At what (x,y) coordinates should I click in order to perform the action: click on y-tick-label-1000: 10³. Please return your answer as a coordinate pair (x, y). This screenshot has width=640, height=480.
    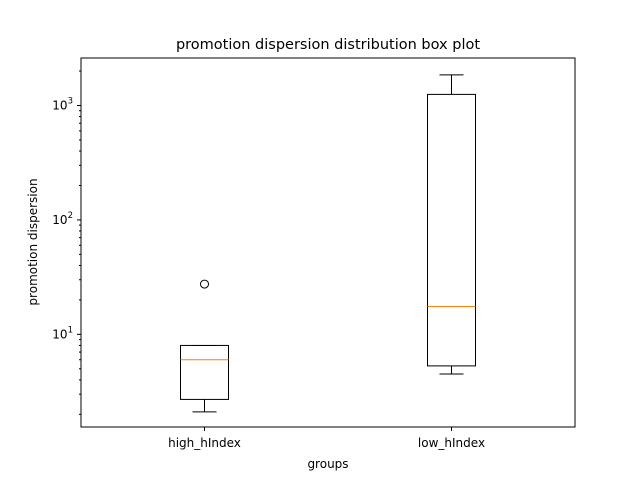
    Looking at the image, I should click on (62, 104).